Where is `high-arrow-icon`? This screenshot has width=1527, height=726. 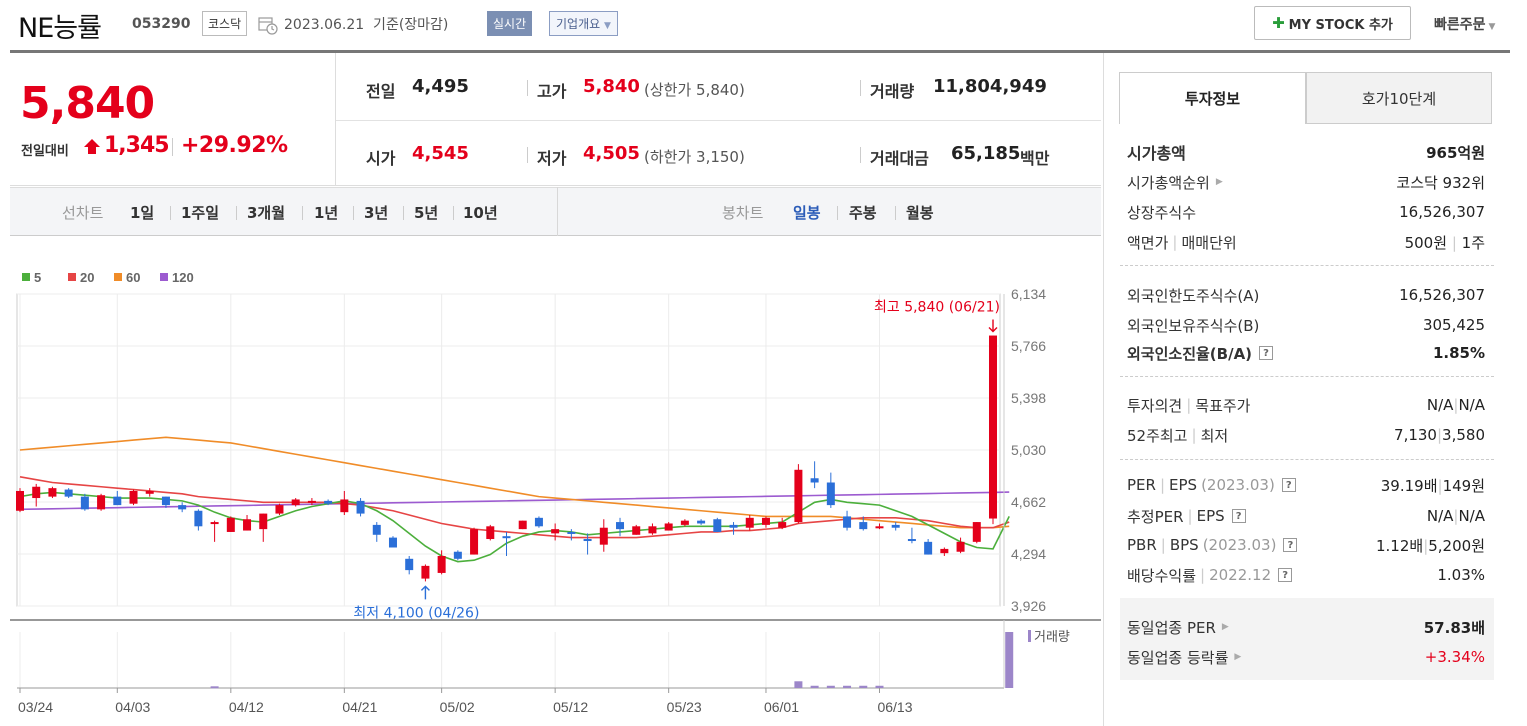
high-arrow-icon is located at coordinates (993, 326).